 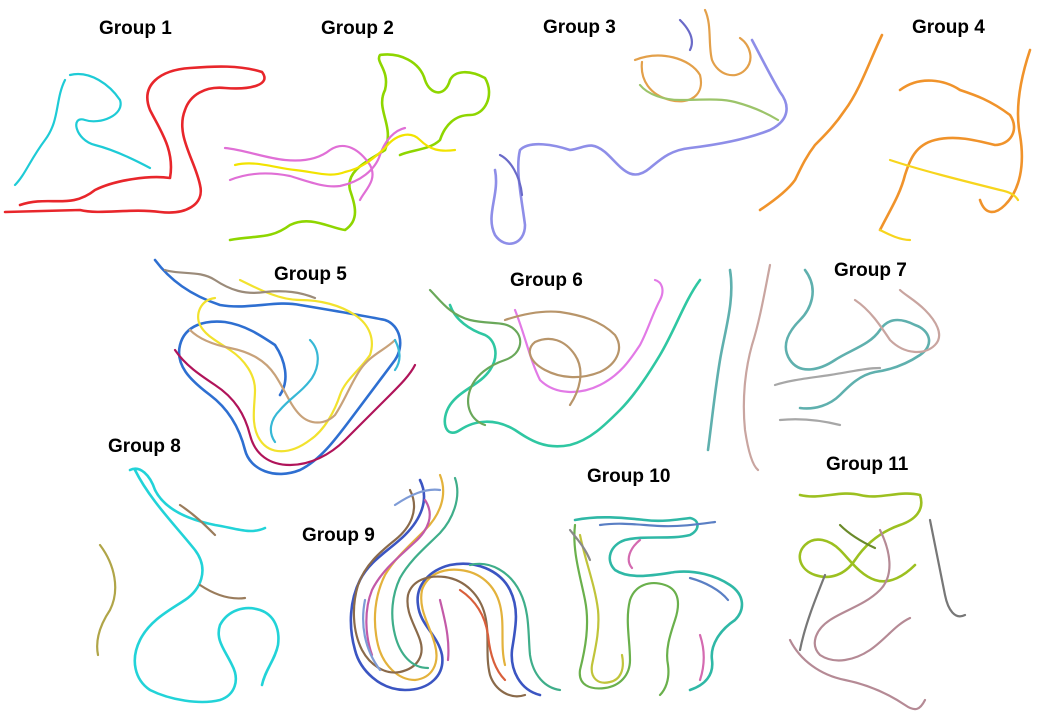 I want to click on group-7-chain-b, so click(x=841, y=367).